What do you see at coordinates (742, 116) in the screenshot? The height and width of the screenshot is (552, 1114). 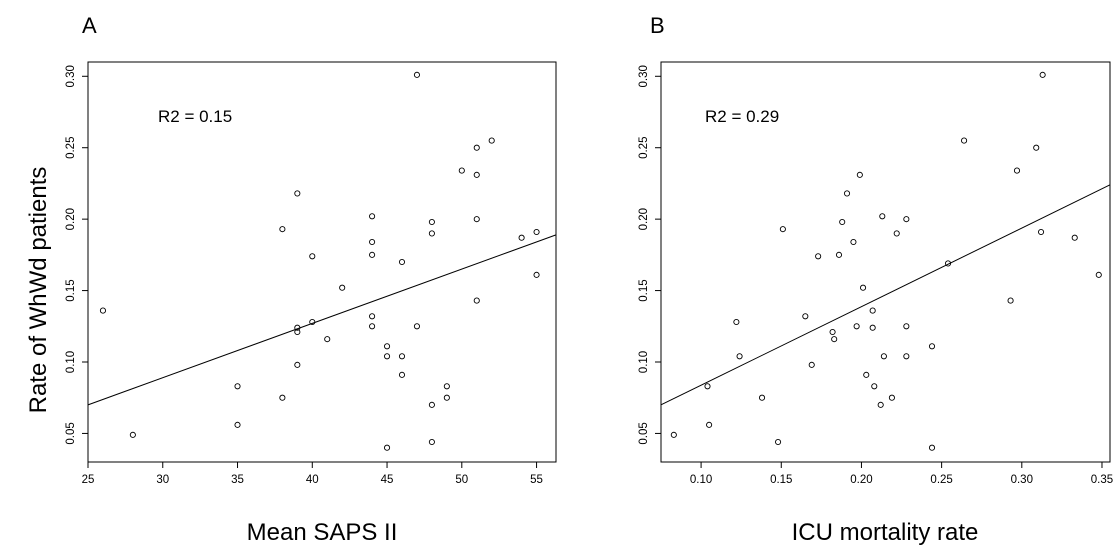 I see `r2-annotation: R2 = 0.29` at bounding box center [742, 116].